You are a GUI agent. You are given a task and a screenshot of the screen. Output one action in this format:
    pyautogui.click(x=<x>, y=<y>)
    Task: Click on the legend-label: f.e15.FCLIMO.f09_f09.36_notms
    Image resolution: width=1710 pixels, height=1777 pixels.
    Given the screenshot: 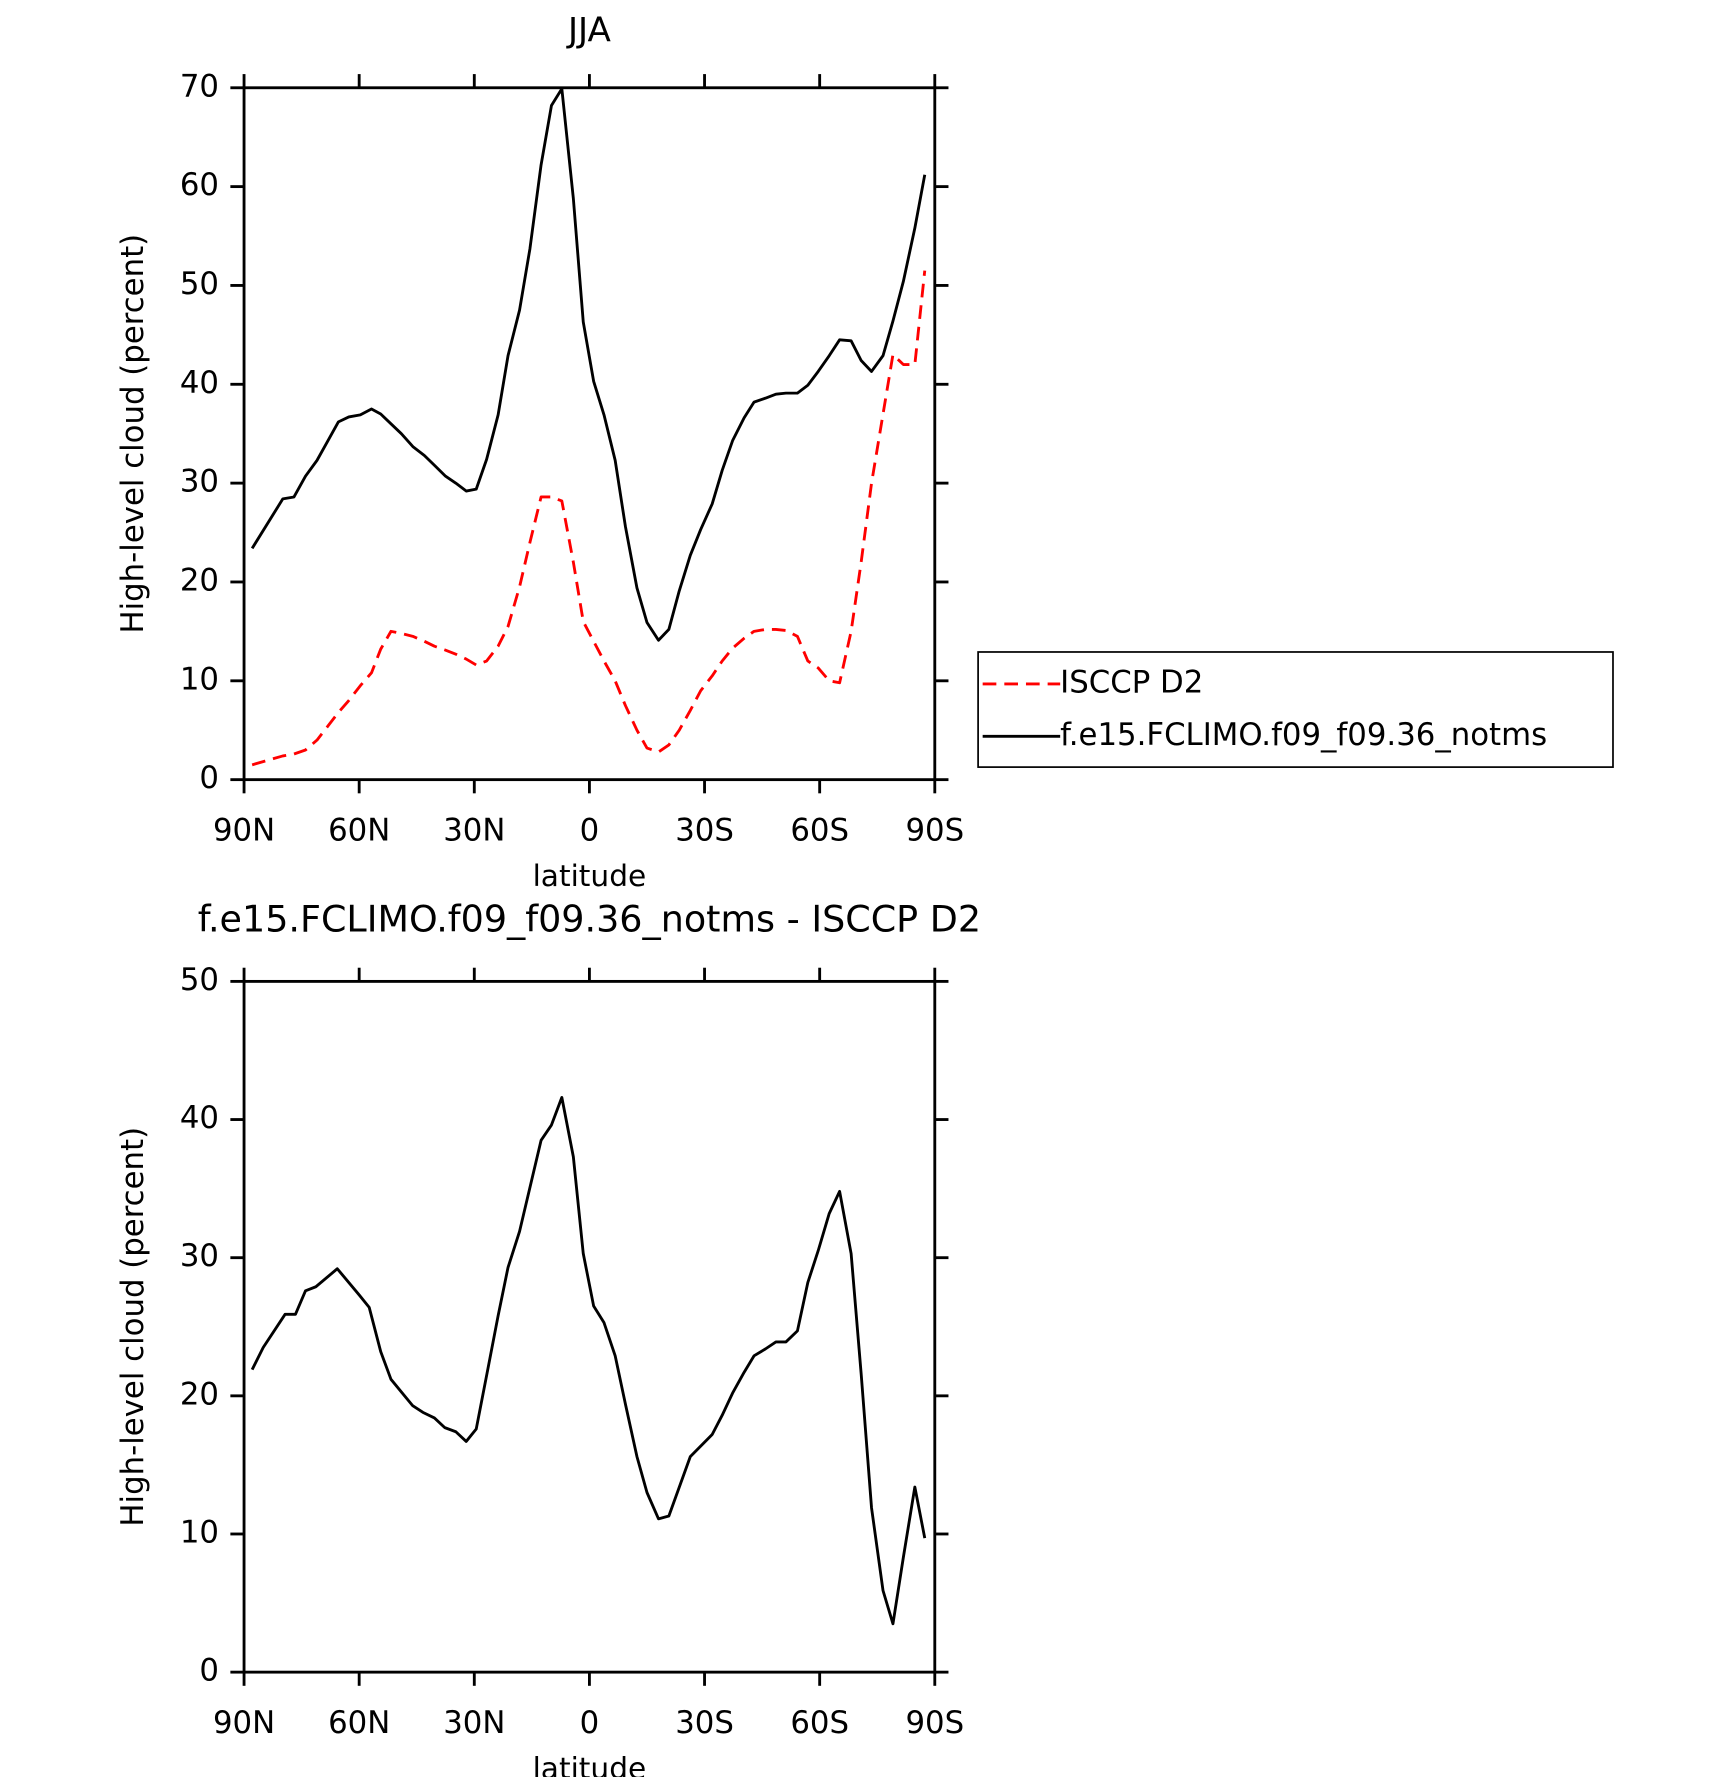 What is the action you would take?
    pyautogui.click(x=1303, y=735)
    